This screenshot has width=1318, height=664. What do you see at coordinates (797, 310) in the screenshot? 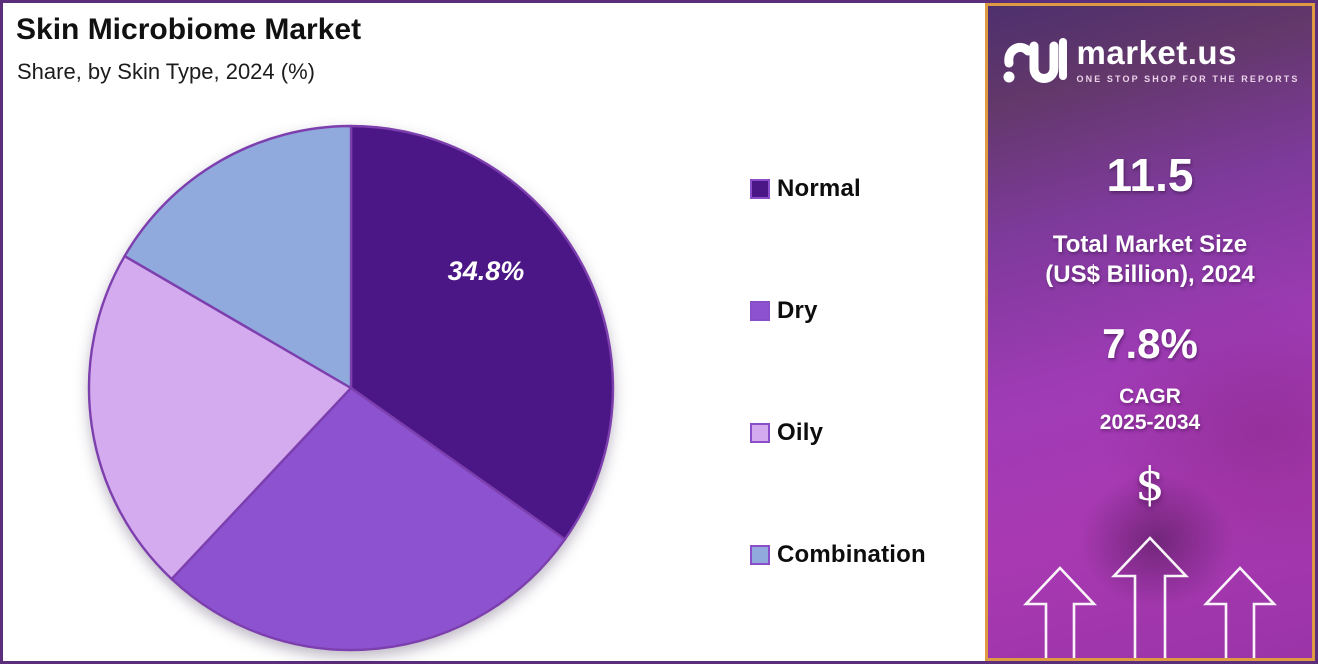
I see `legend-label: Dry` at bounding box center [797, 310].